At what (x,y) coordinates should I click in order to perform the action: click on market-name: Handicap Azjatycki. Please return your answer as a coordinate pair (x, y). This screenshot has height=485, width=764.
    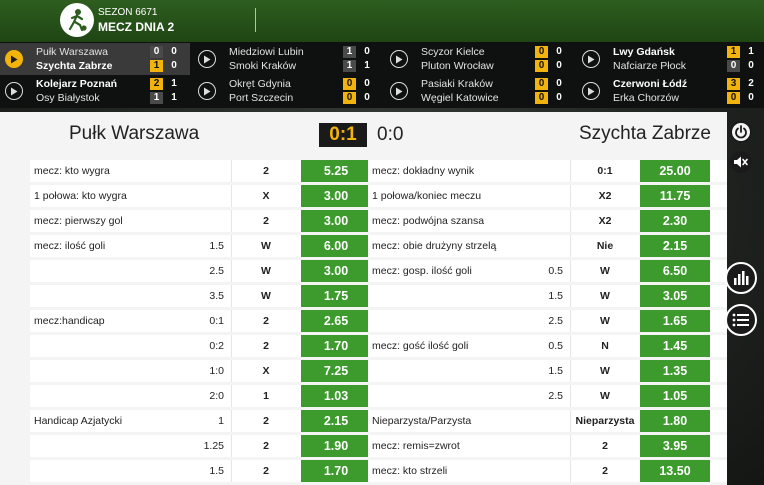
    Looking at the image, I should click on (78, 421).